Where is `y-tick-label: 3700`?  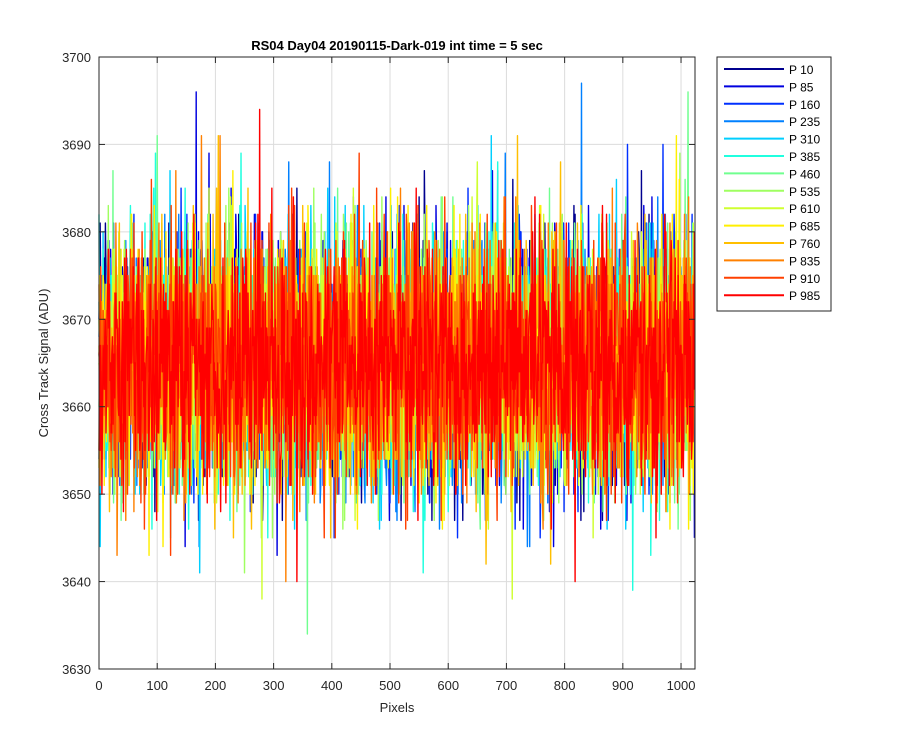
y-tick-label: 3700 is located at coordinates (76, 57).